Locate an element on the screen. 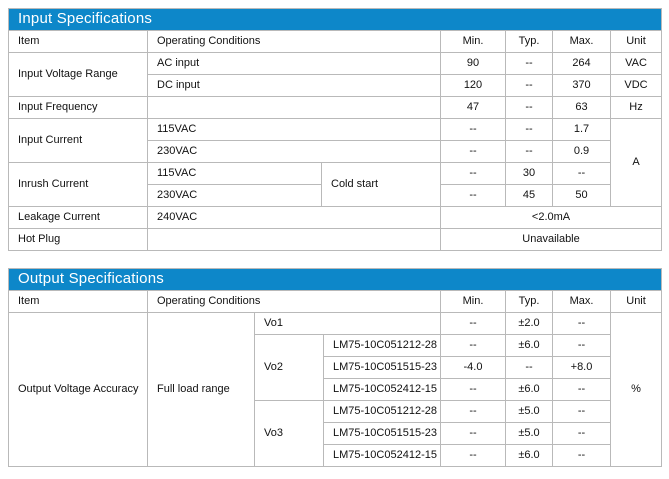 The height and width of the screenshot is (479, 669). table-row: Leakage Current 240VAC <2.0mA is located at coordinates (335, 217).